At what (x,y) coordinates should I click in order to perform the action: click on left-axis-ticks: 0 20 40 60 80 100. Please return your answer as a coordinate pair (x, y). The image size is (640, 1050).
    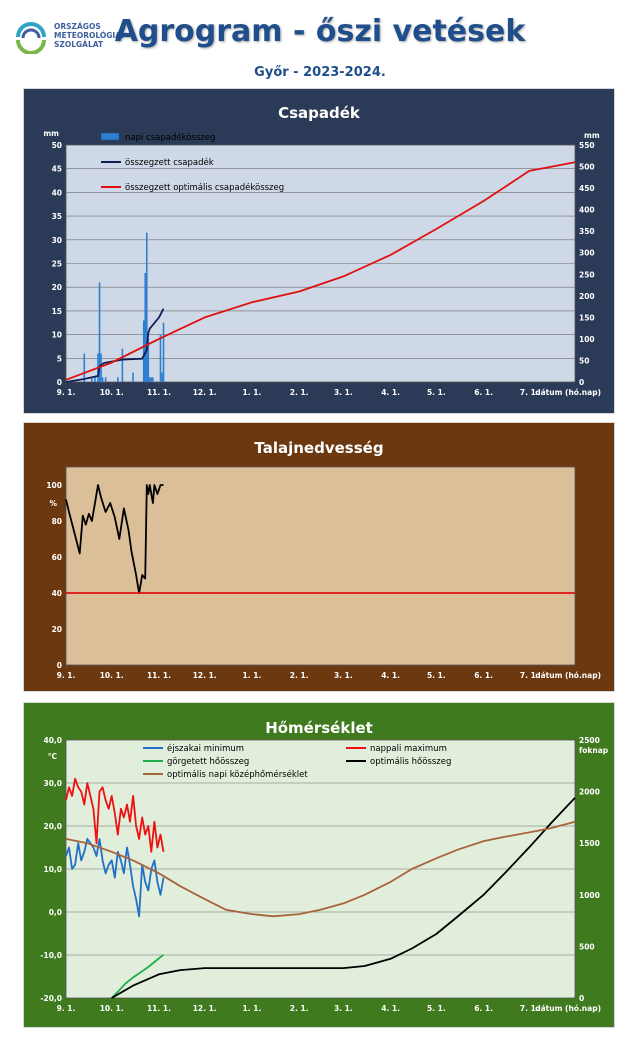
    Looking at the image, I should click on (54, 575).